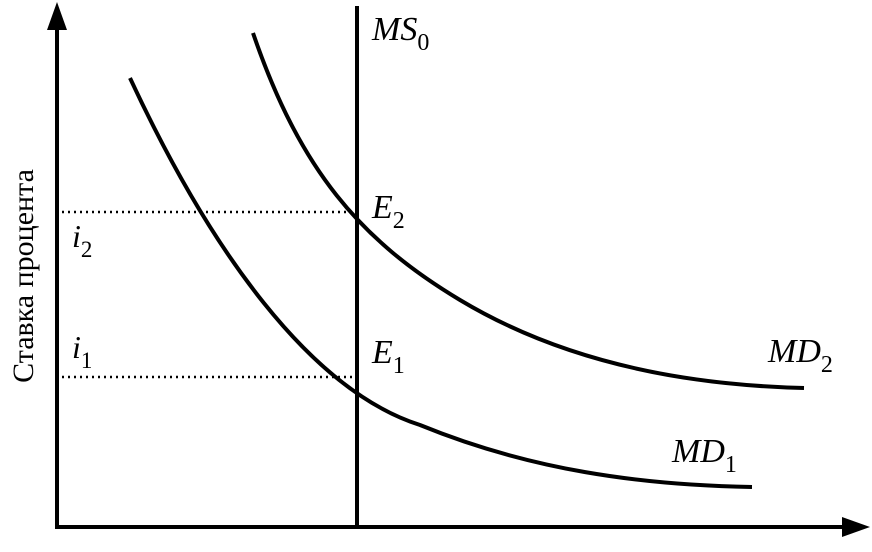 The height and width of the screenshot is (552, 872). Describe the element at coordinates (388, 356) in the screenshot. I see `equilibrium-1-label: E1` at that location.